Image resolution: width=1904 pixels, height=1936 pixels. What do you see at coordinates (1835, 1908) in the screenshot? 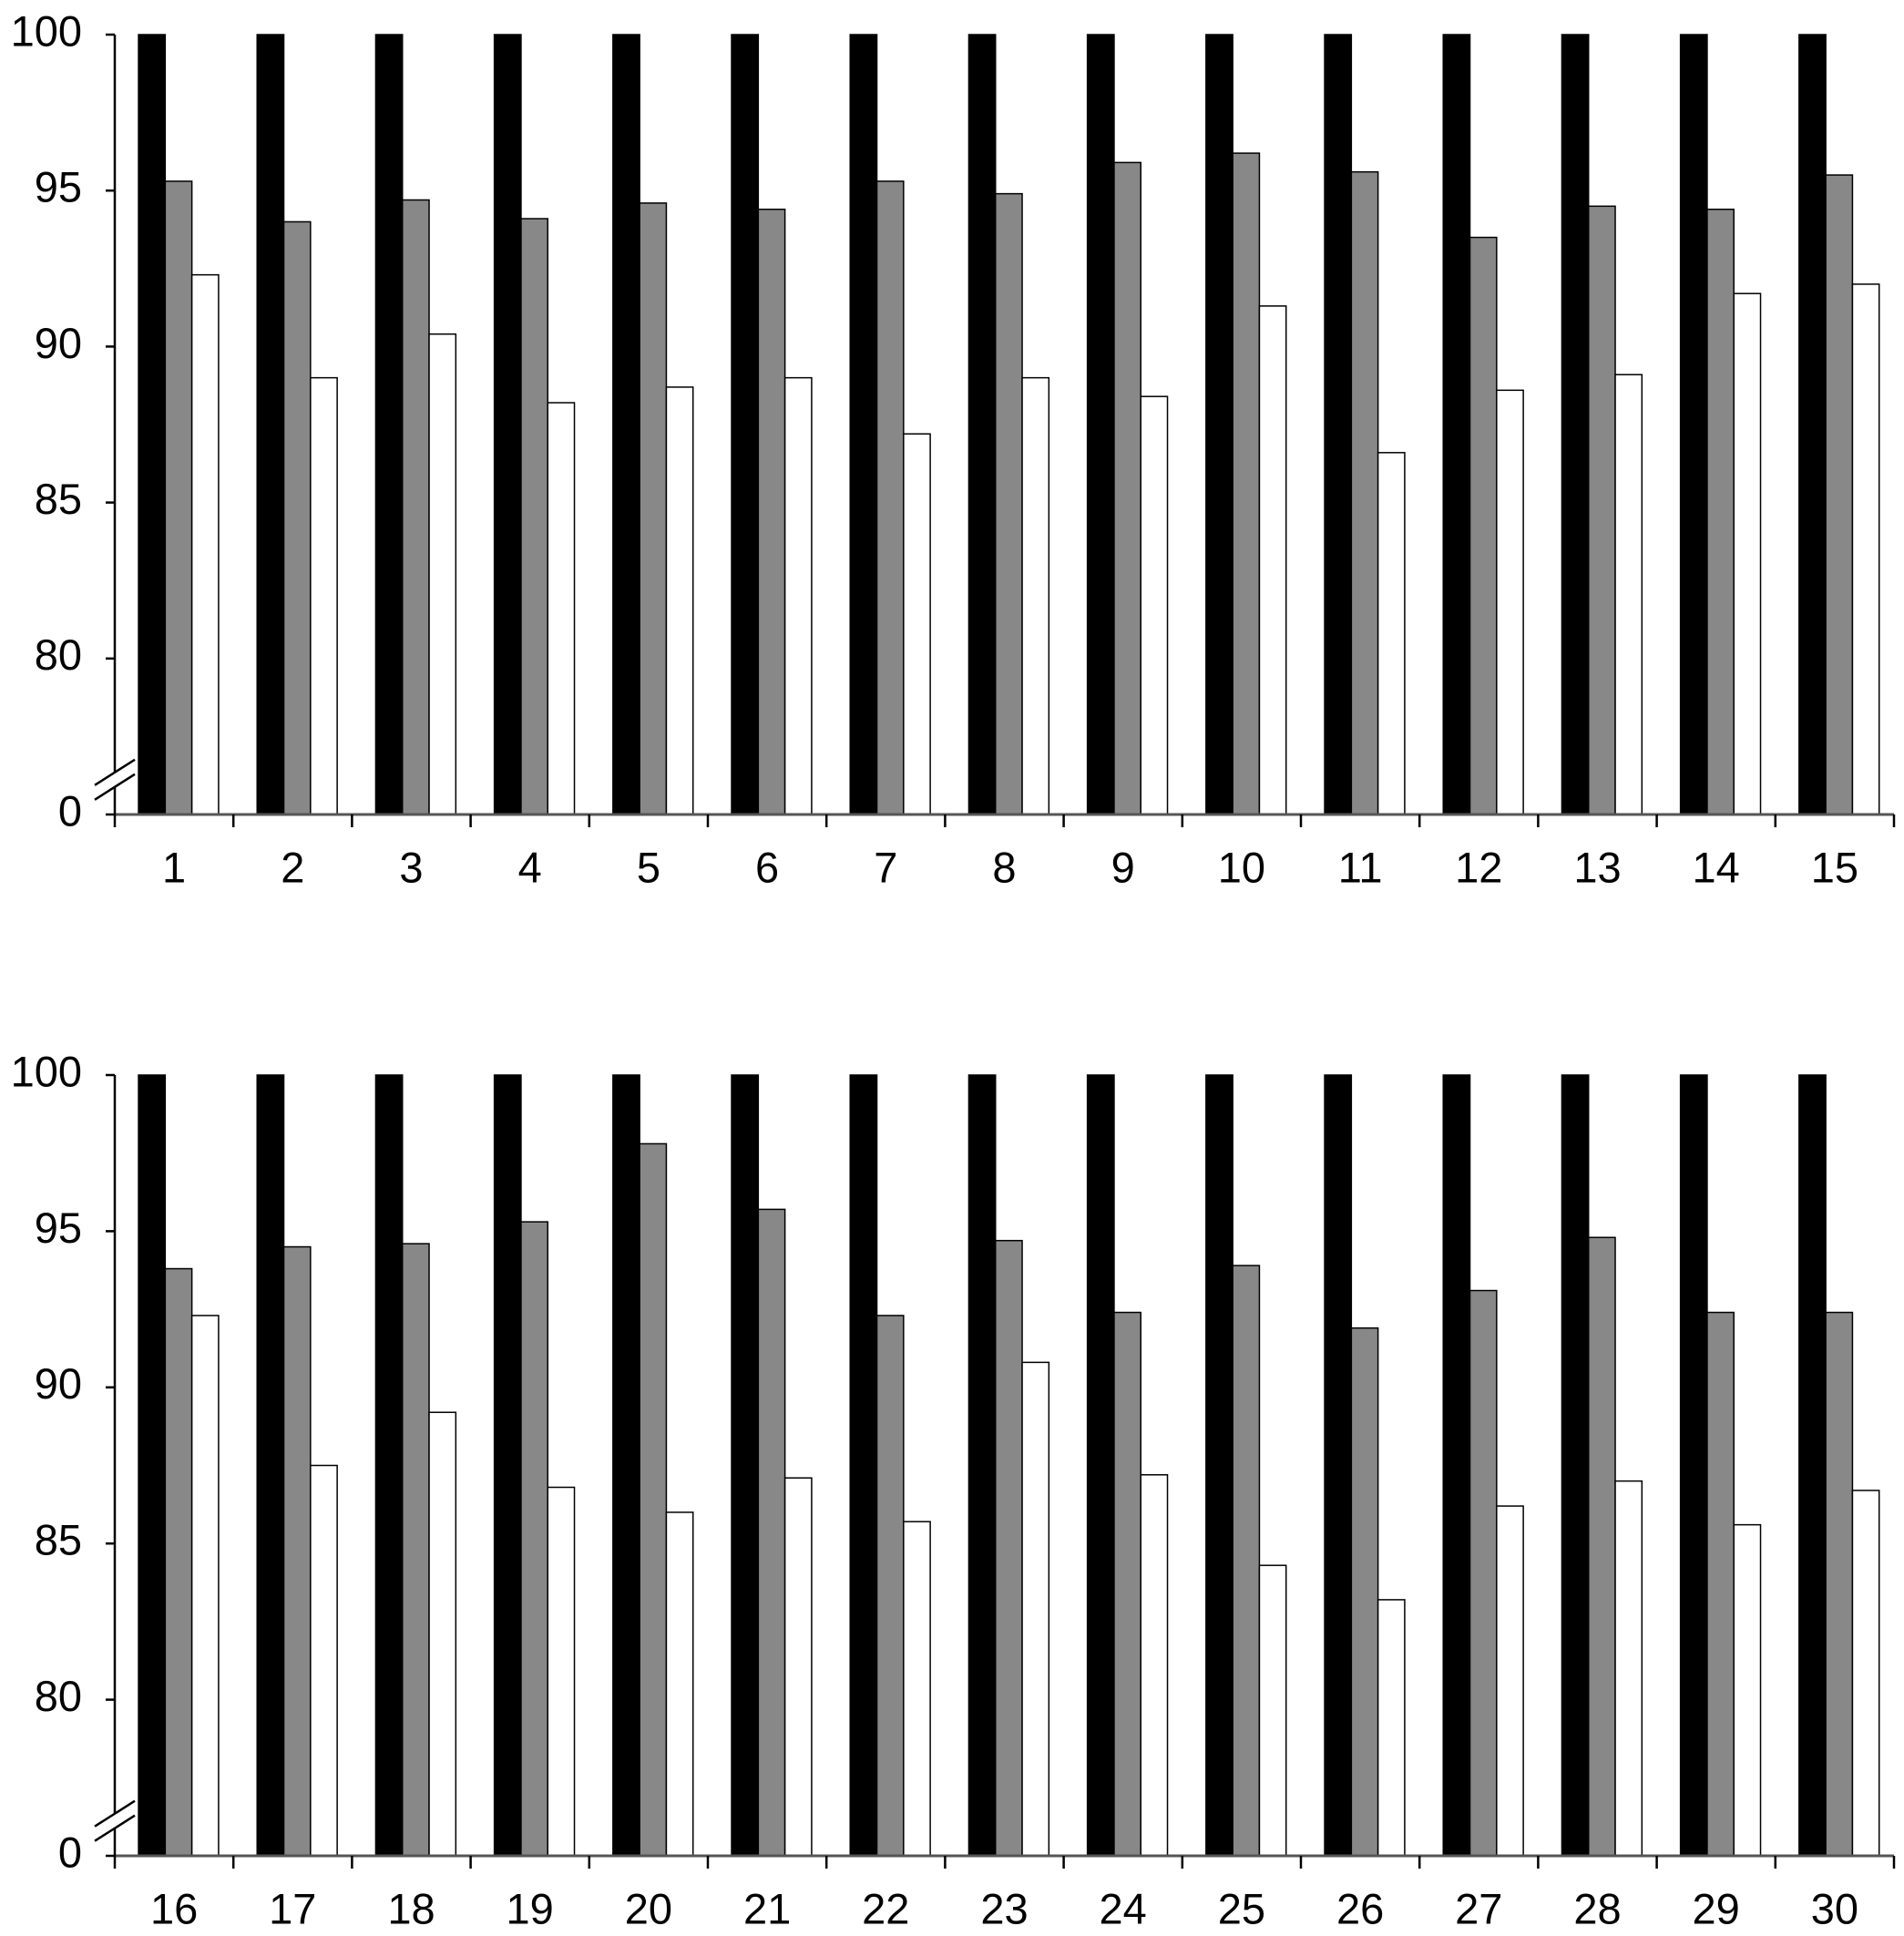
I see `x-tick-label: 30` at bounding box center [1835, 1908].